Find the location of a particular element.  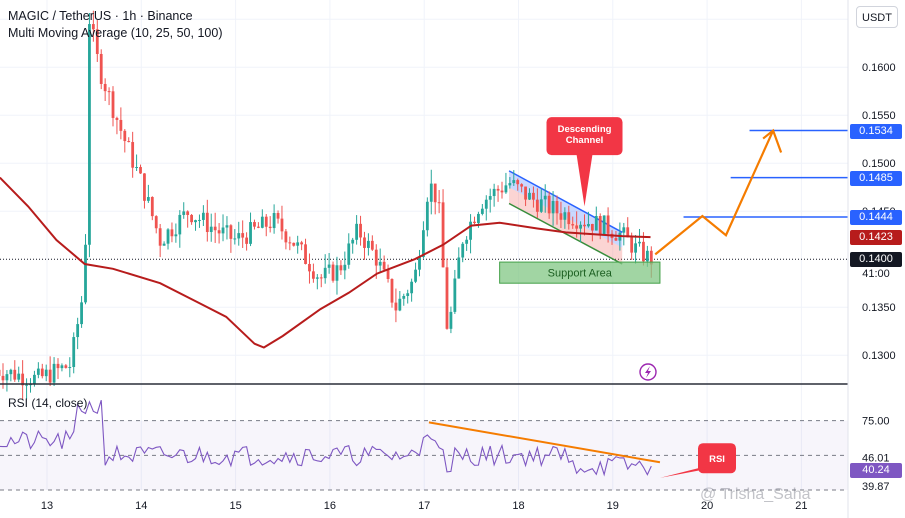

symbol-title: MAGIC / TetherUS · 1h · Binance is located at coordinates (100, 16).